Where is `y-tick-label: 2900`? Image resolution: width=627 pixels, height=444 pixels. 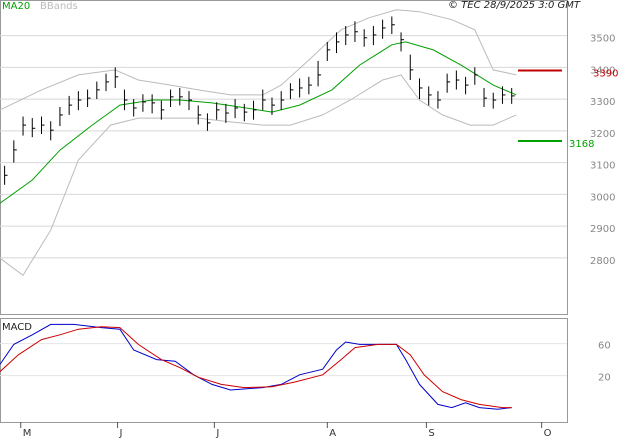 y-tick-label: 2900 is located at coordinates (602, 229).